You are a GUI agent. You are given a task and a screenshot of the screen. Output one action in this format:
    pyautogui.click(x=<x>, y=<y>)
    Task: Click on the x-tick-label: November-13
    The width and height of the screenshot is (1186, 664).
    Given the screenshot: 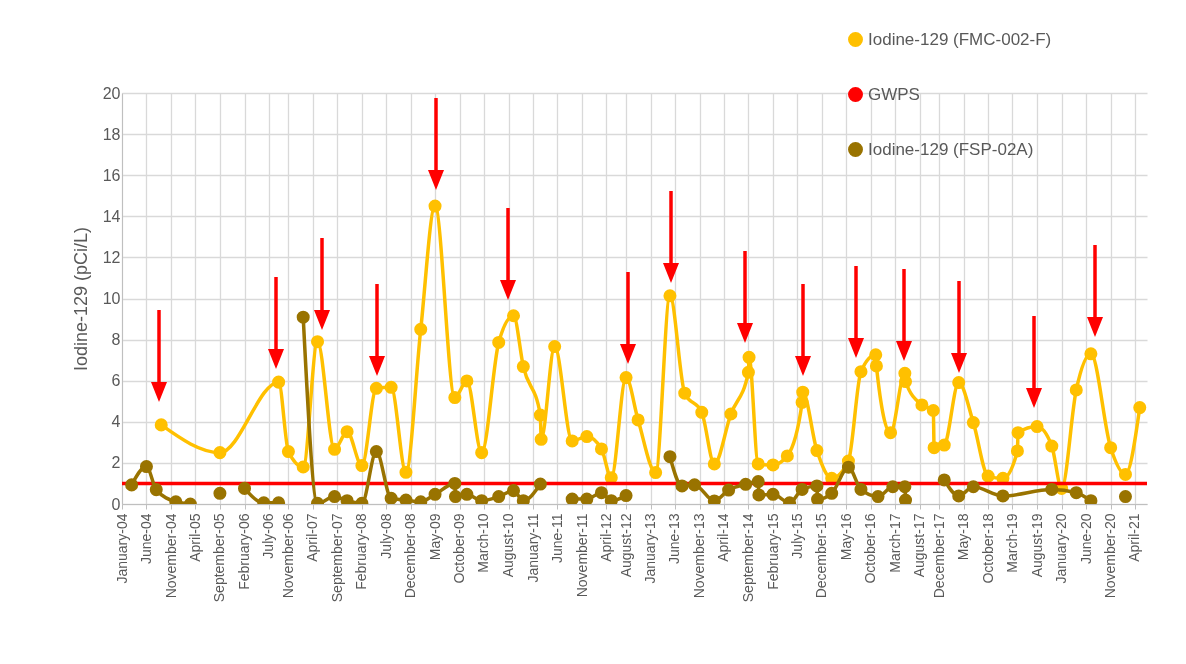 What is the action you would take?
    pyautogui.click(x=699, y=556)
    